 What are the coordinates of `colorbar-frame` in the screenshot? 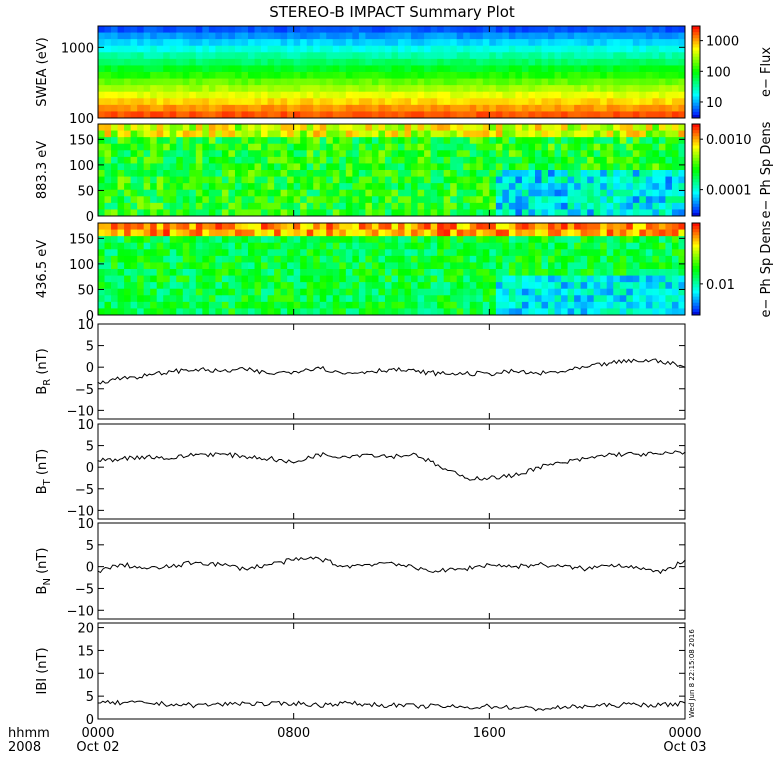 It's located at (696, 170).